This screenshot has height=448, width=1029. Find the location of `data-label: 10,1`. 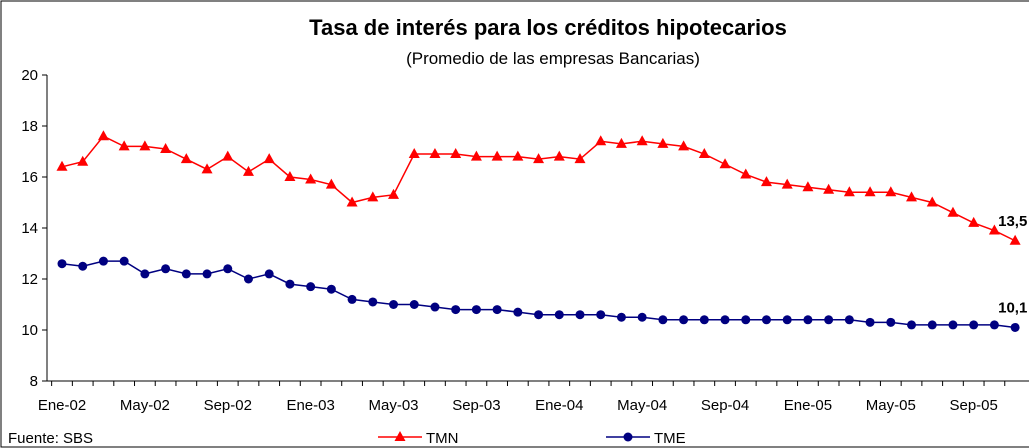

data-label: 10,1 is located at coordinates (1012, 307).